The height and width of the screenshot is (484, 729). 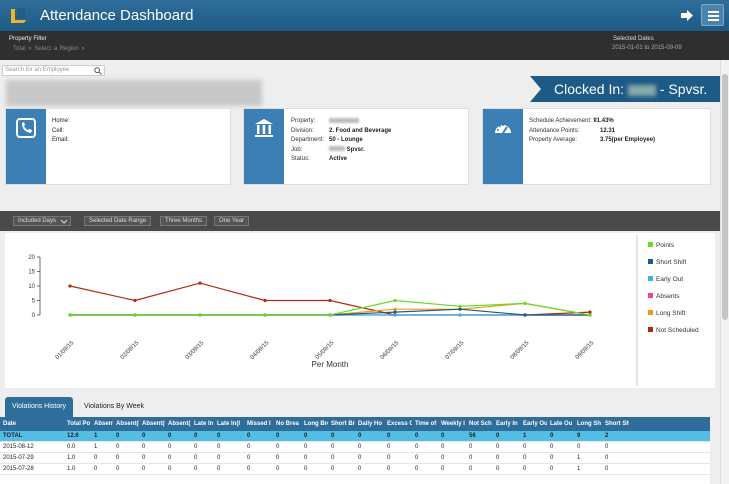 I want to click on y-tick-label: 15, so click(x=31, y=273).